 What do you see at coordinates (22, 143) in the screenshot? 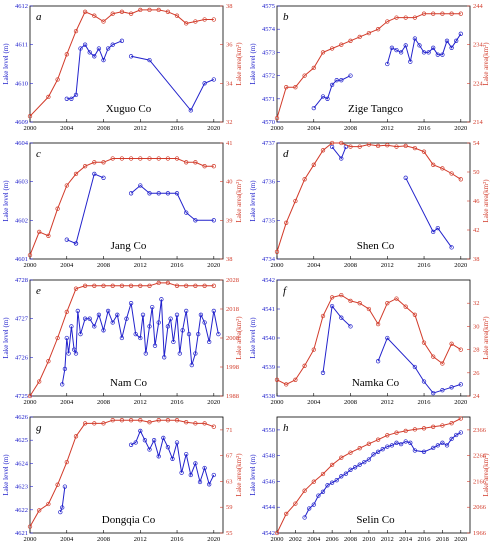
I see `y-left-tick-label: 4604` at bounding box center [22, 143].